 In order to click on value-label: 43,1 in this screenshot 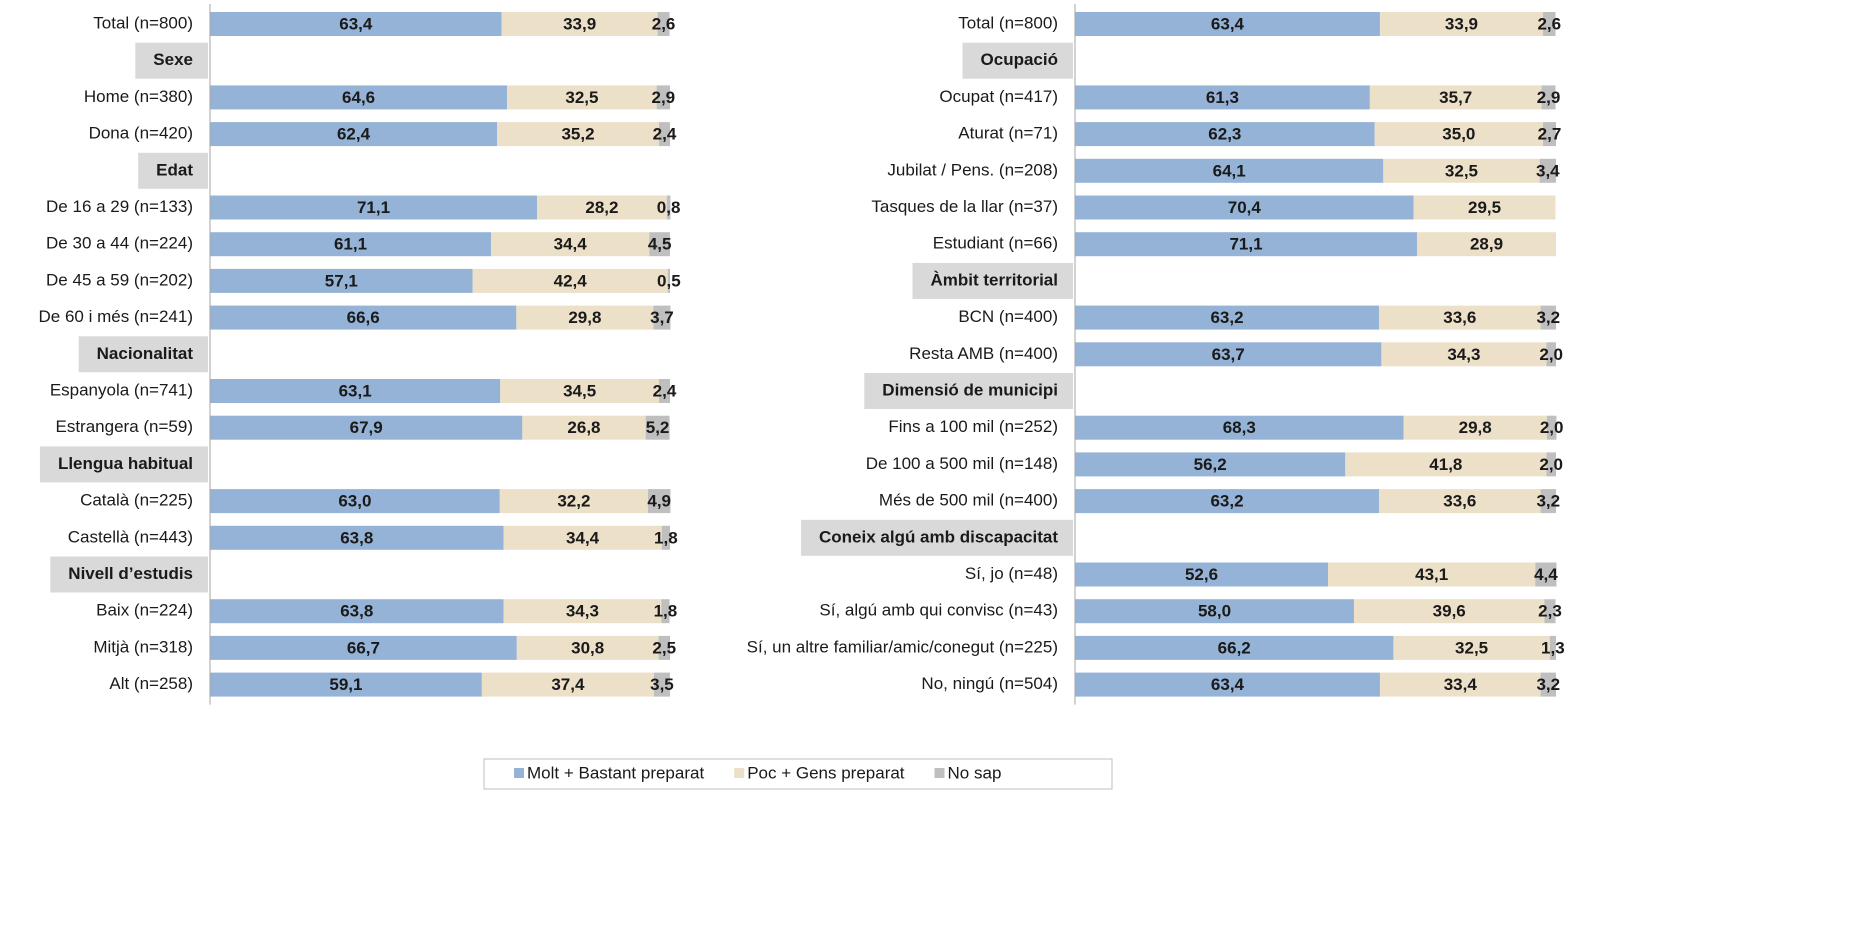, I will do `click(1431, 574)`.